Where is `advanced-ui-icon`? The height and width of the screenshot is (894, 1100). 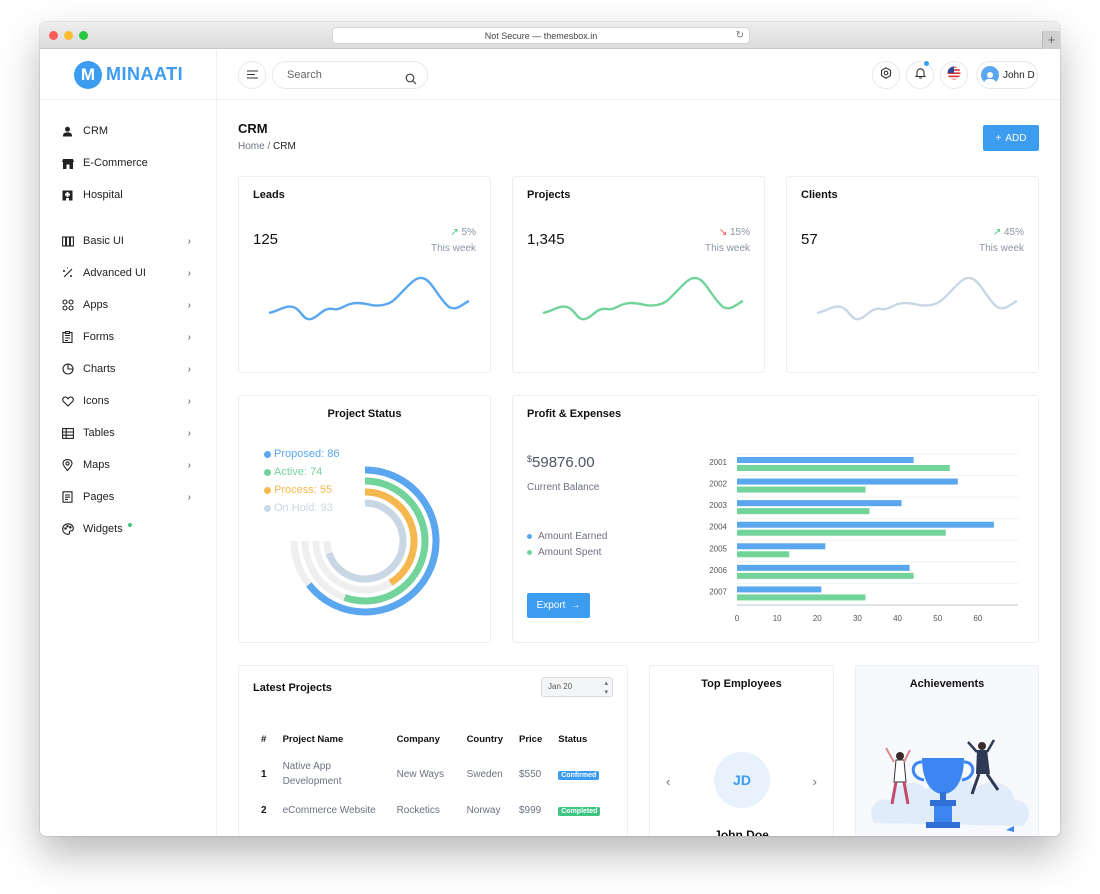 advanced-ui-icon is located at coordinates (67, 273).